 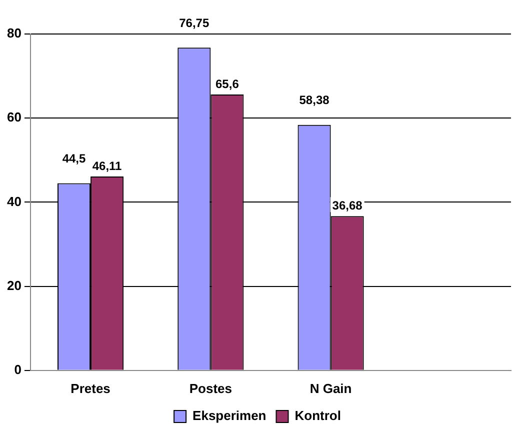 I want to click on data-label: 46,11, so click(x=107, y=165).